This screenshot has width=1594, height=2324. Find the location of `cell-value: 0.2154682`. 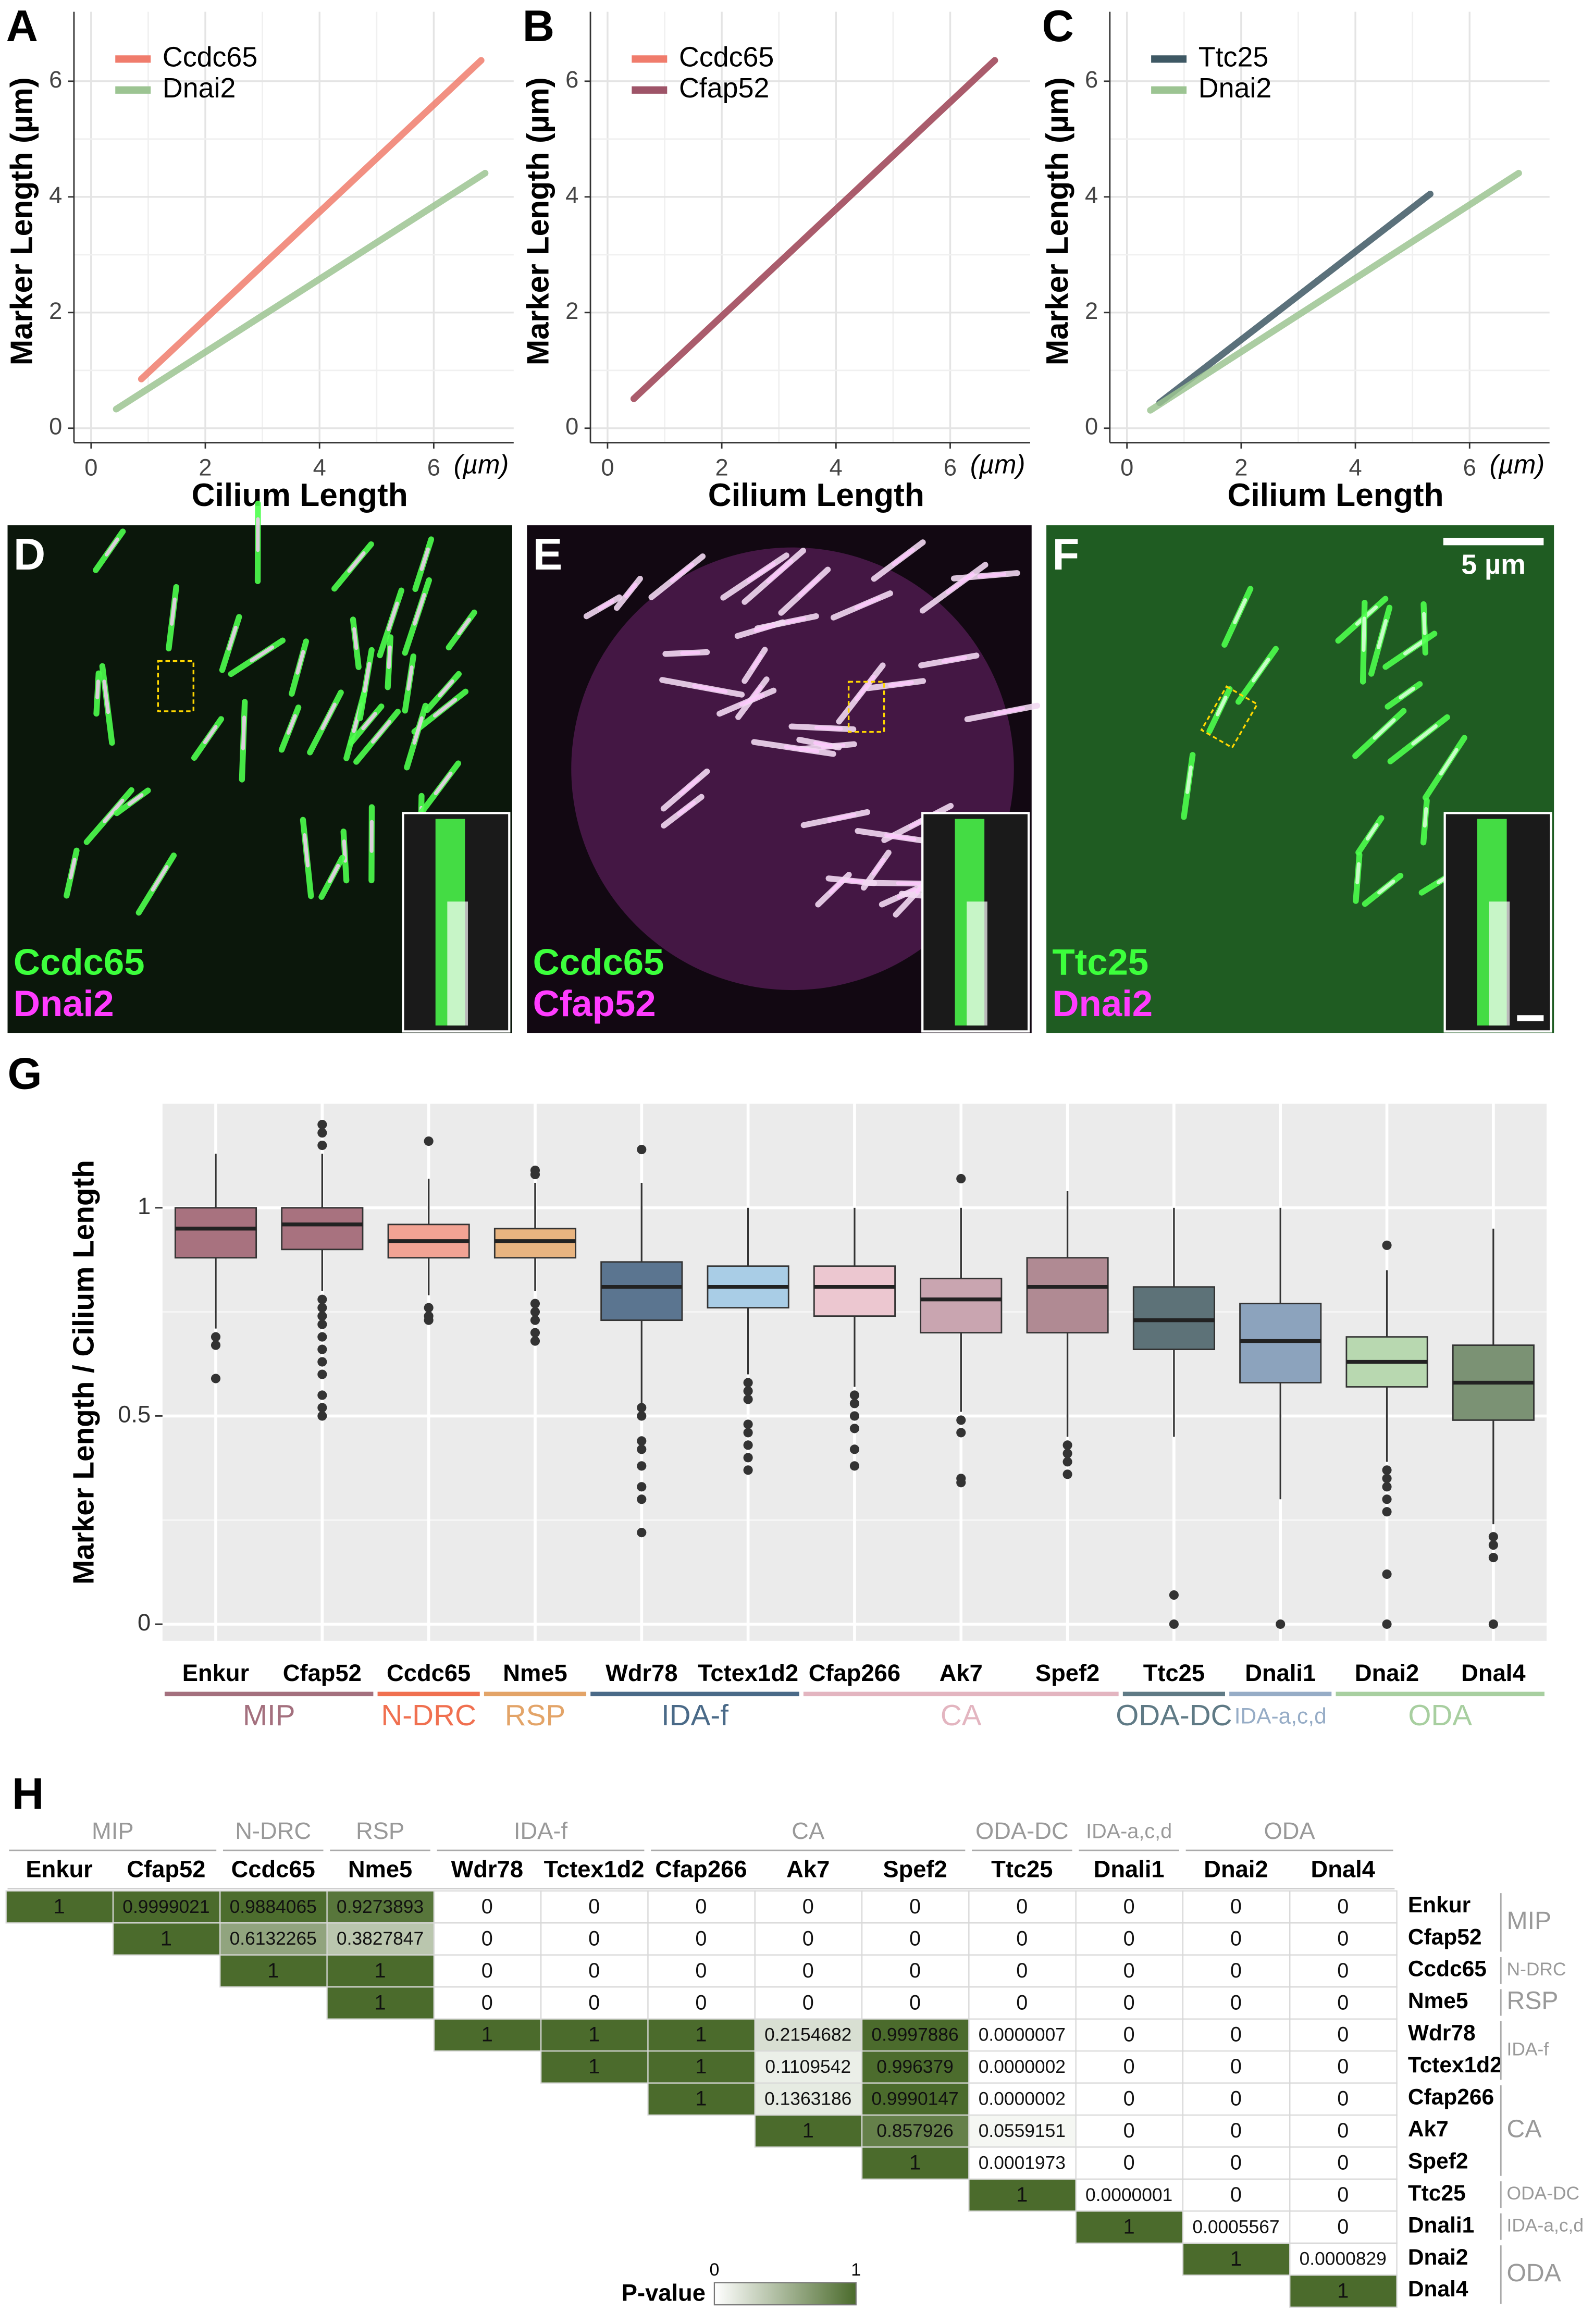

cell-value: 0.2154682 is located at coordinates (807, 2035).